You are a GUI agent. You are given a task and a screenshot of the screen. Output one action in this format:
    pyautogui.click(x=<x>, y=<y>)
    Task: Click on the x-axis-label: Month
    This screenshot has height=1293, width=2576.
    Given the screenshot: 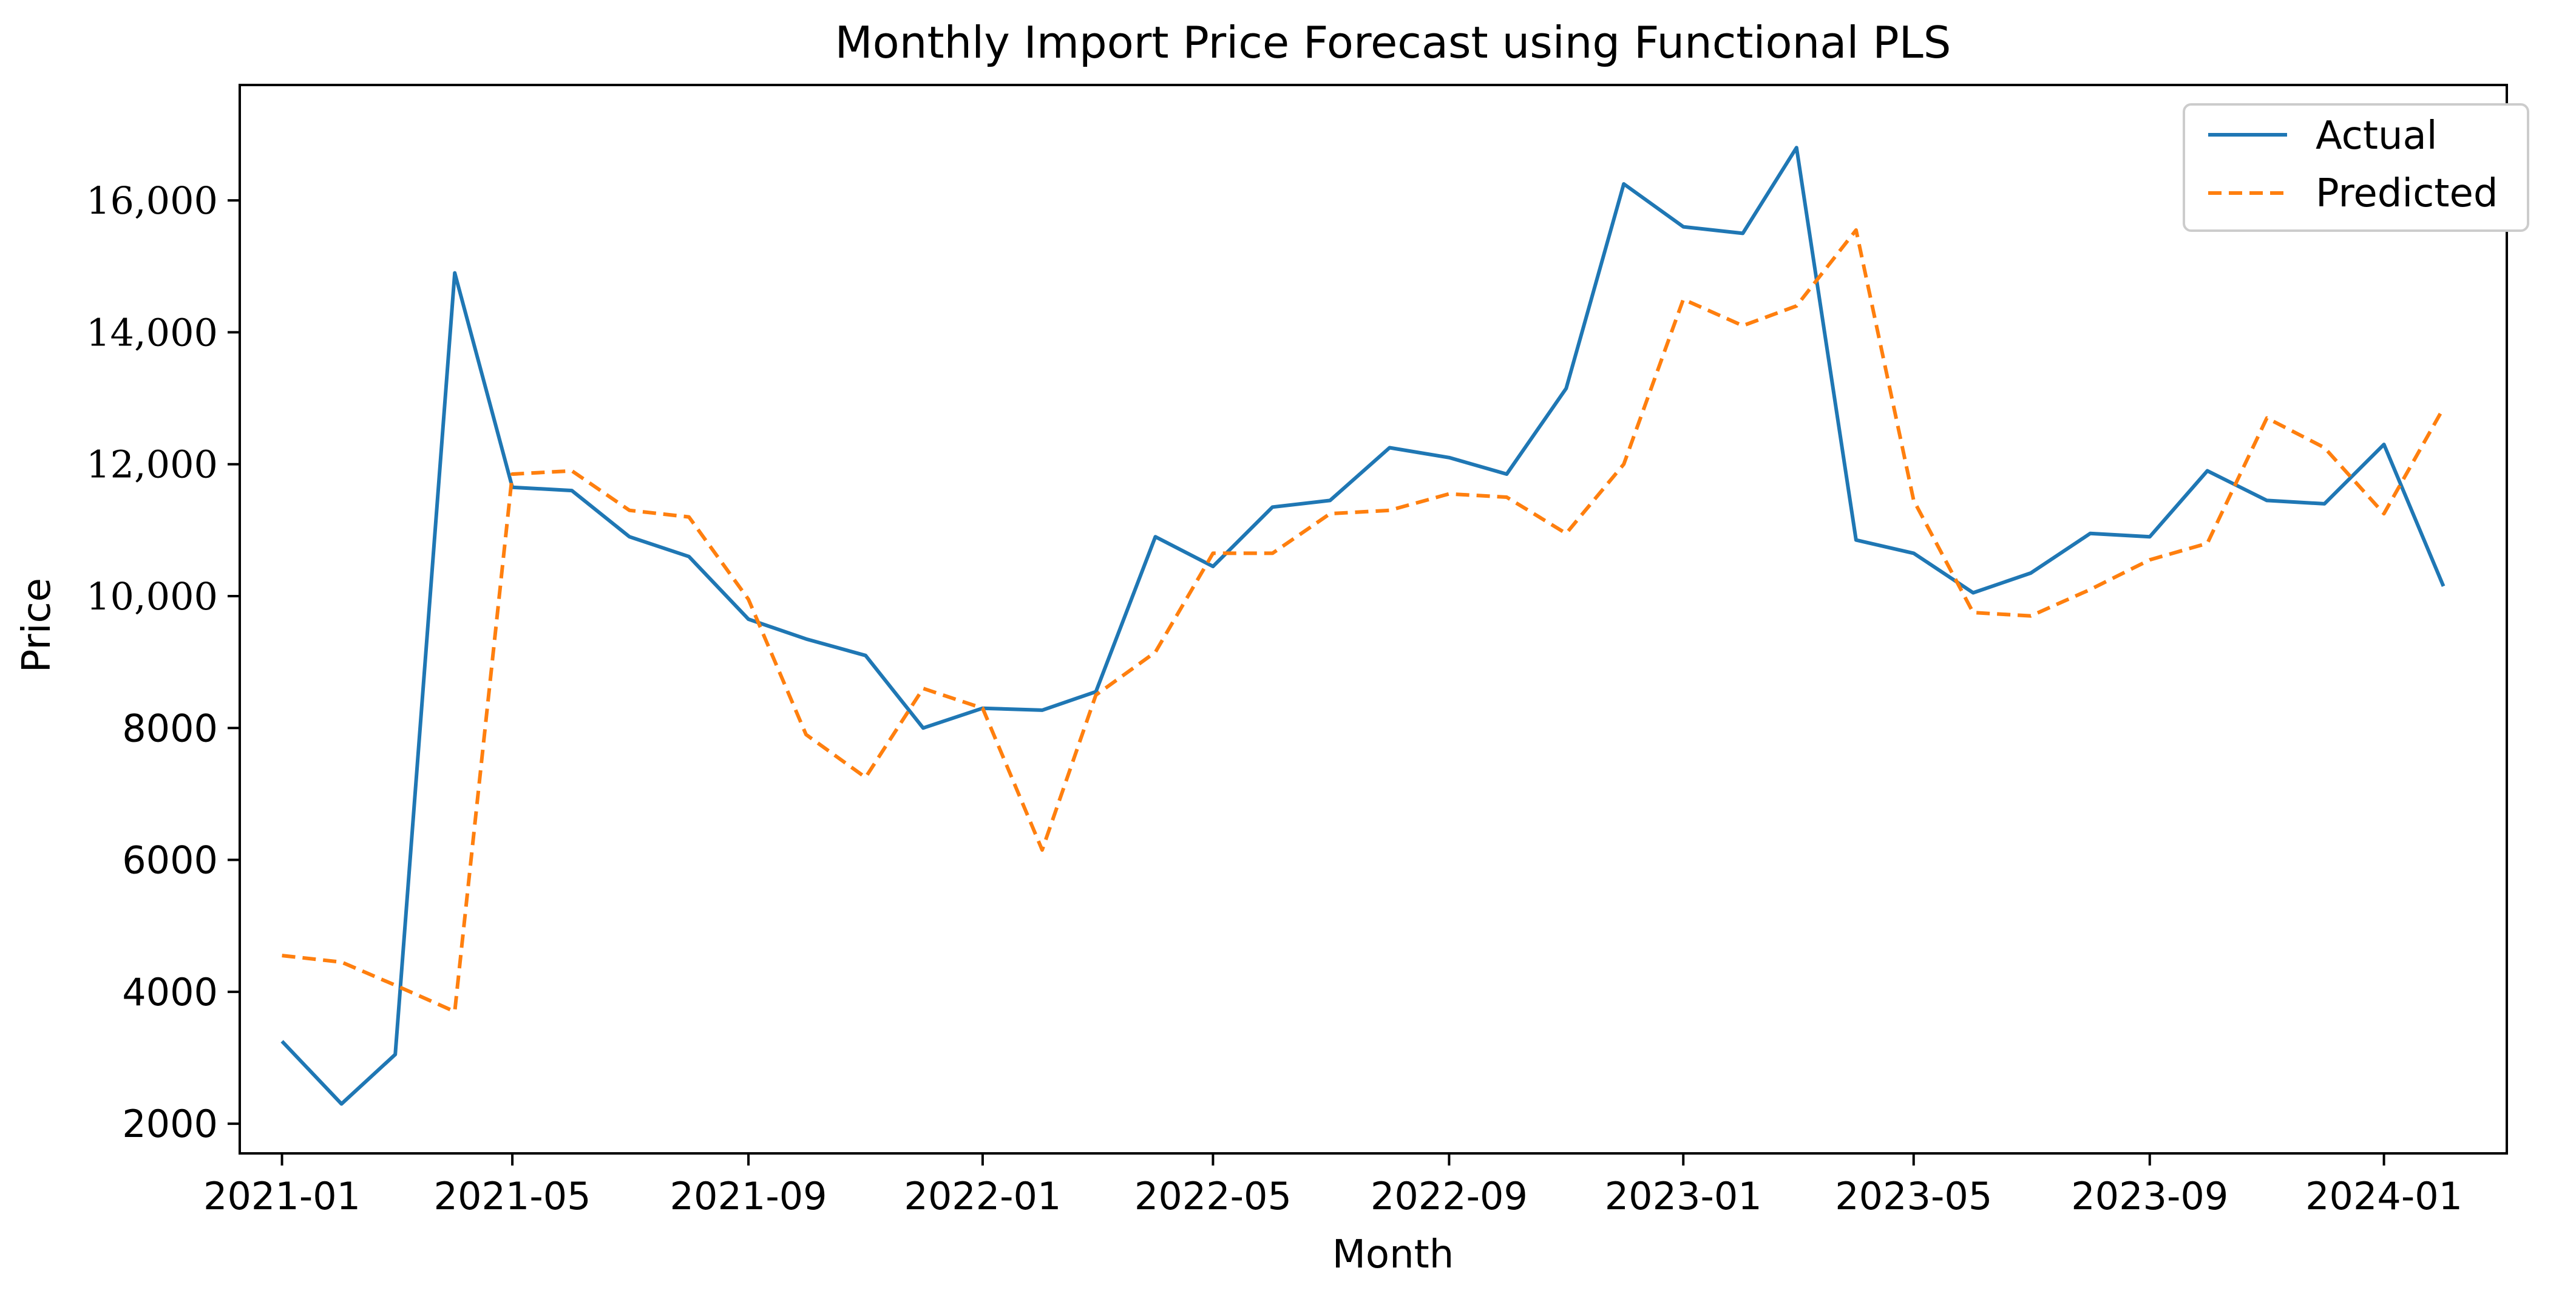 What is the action you would take?
    pyautogui.click(x=1393, y=1254)
    